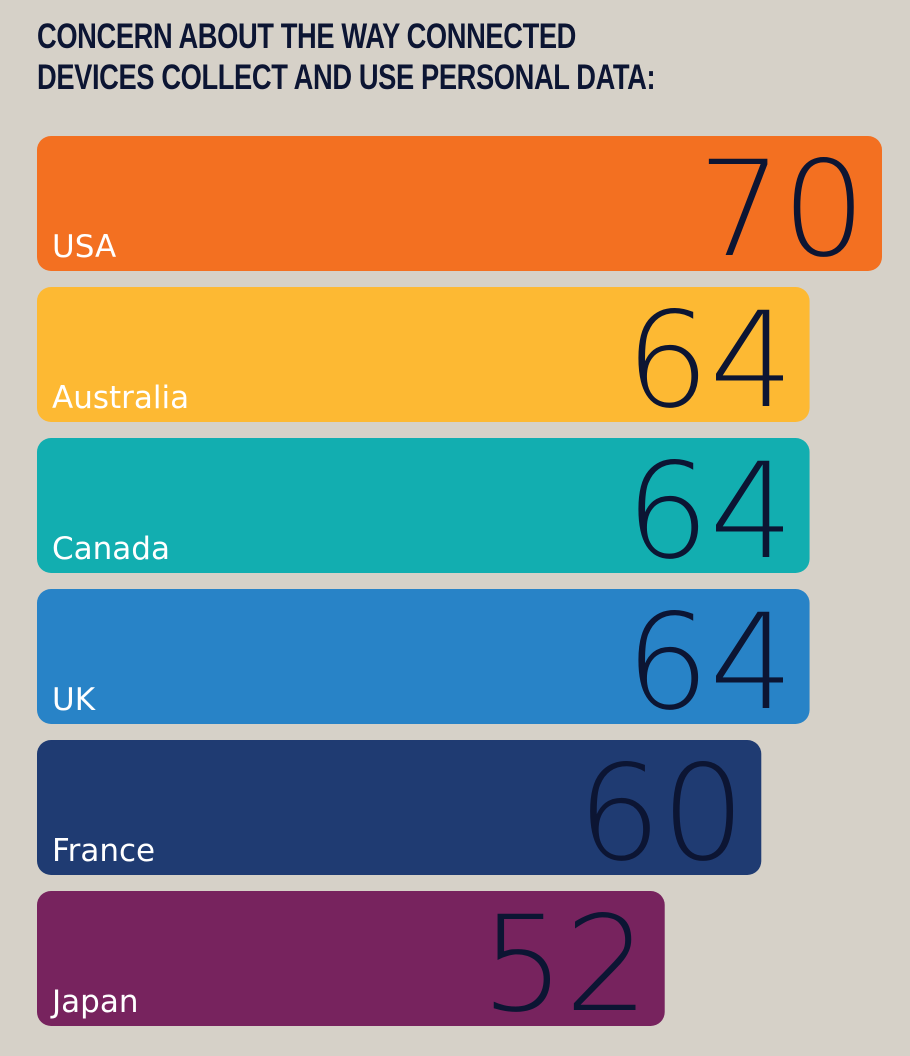 This screenshot has height=1056, width=910. What do you see at coordinates (94, 1002) in the screenshot?
I see `bar-label-japan: Japan` at bounding box center [94, 1002].